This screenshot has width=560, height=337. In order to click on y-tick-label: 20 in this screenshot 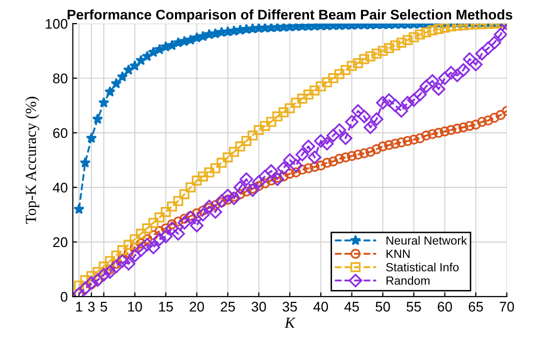, I will do `click(60, 242)`.